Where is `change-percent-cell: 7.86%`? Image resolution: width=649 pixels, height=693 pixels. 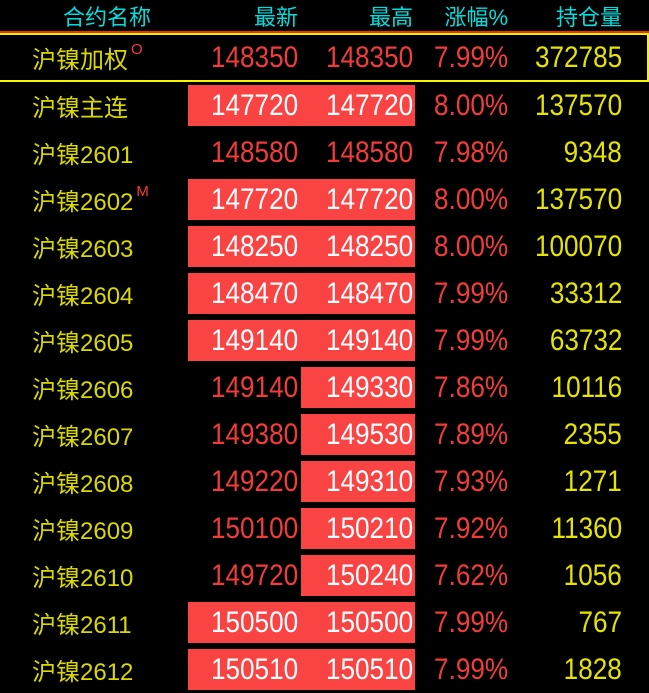 change-percent-cell: 7.86% is located at coordinates (462, 387).